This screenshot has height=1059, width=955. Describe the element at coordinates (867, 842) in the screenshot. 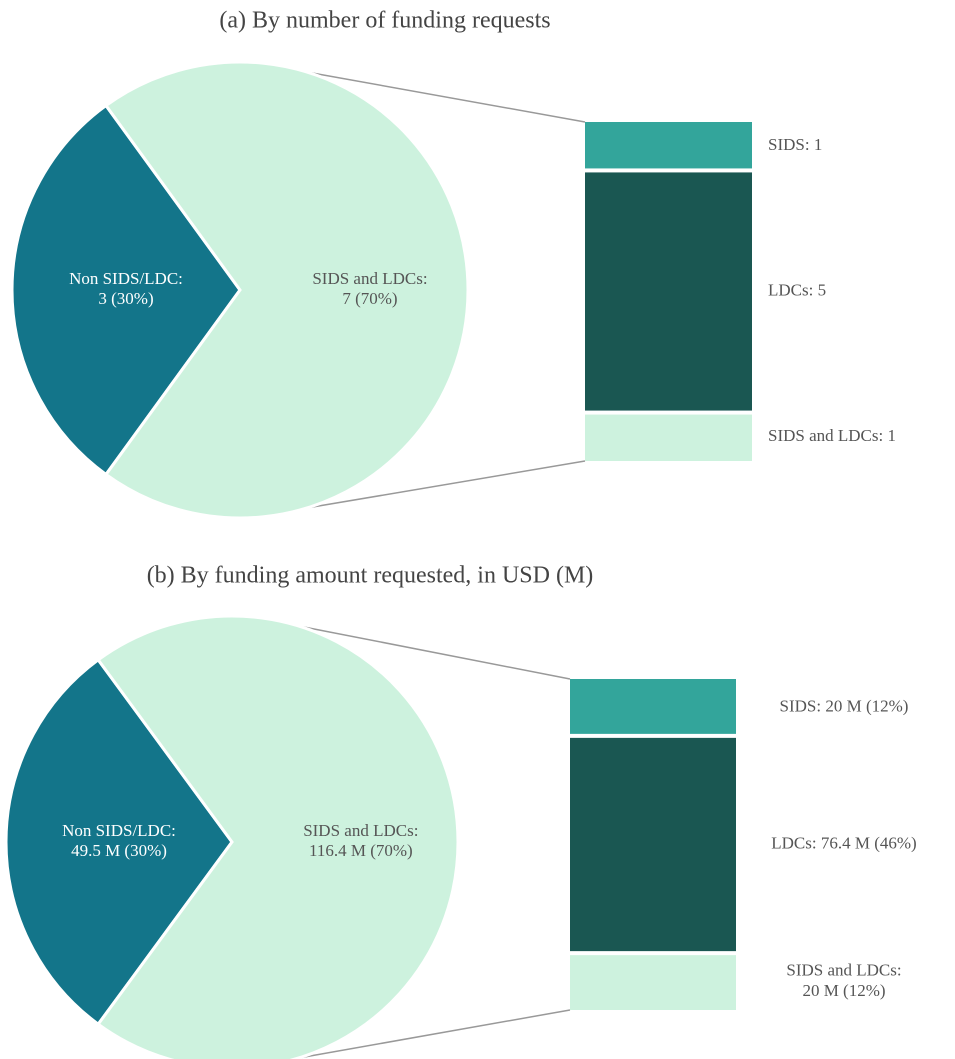

I see `bar-value-label: 76.4 M (46%)` at that location.